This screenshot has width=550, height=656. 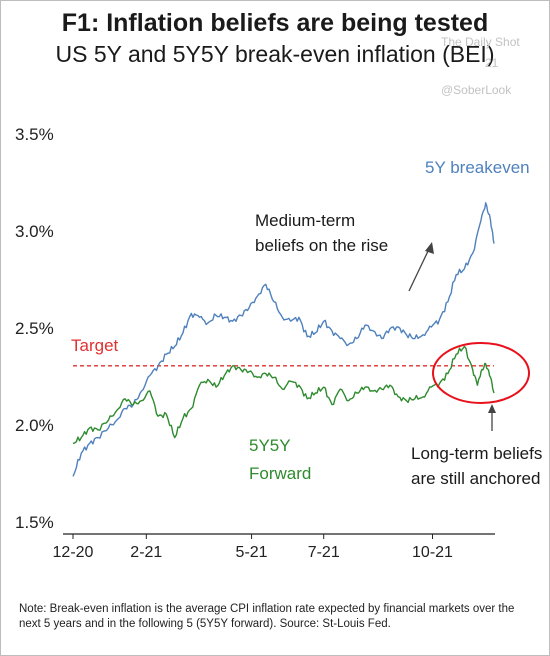 I want to click on x-tick-label: 12-20, so click(x=73, y=552).